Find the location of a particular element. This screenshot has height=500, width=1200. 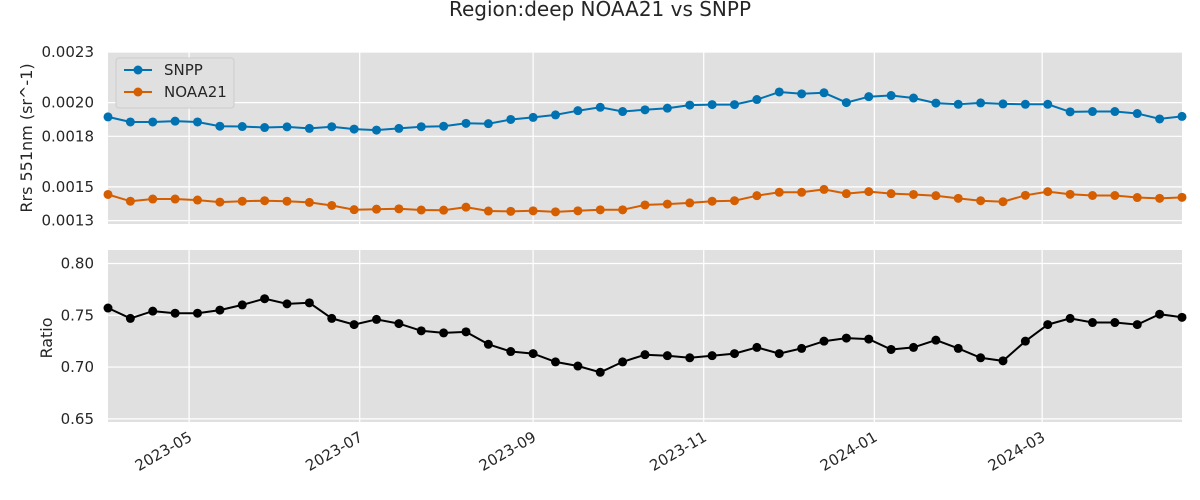

y-tick-label: 0.0023 is located at coordinates (68, 52).